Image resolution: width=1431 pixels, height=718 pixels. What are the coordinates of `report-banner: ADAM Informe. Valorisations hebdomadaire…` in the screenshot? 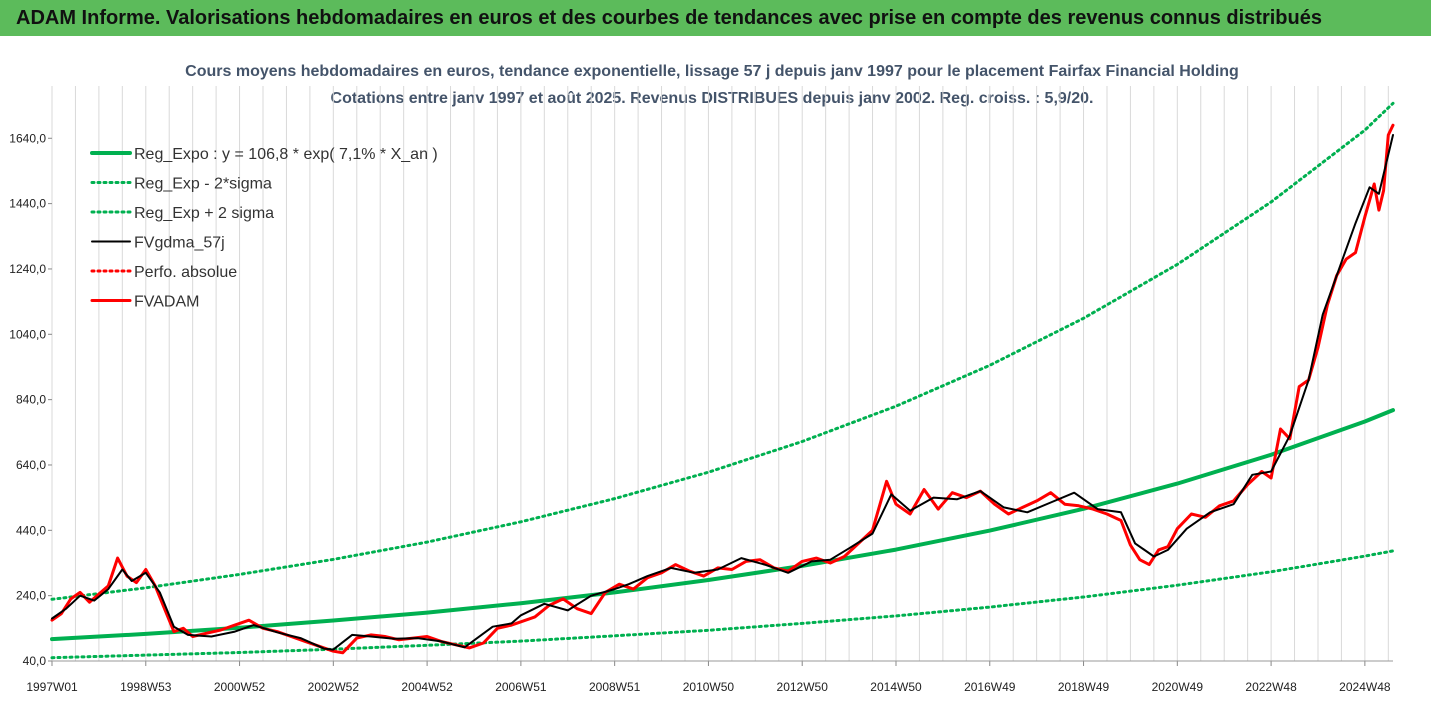 It's located at (715, 18).